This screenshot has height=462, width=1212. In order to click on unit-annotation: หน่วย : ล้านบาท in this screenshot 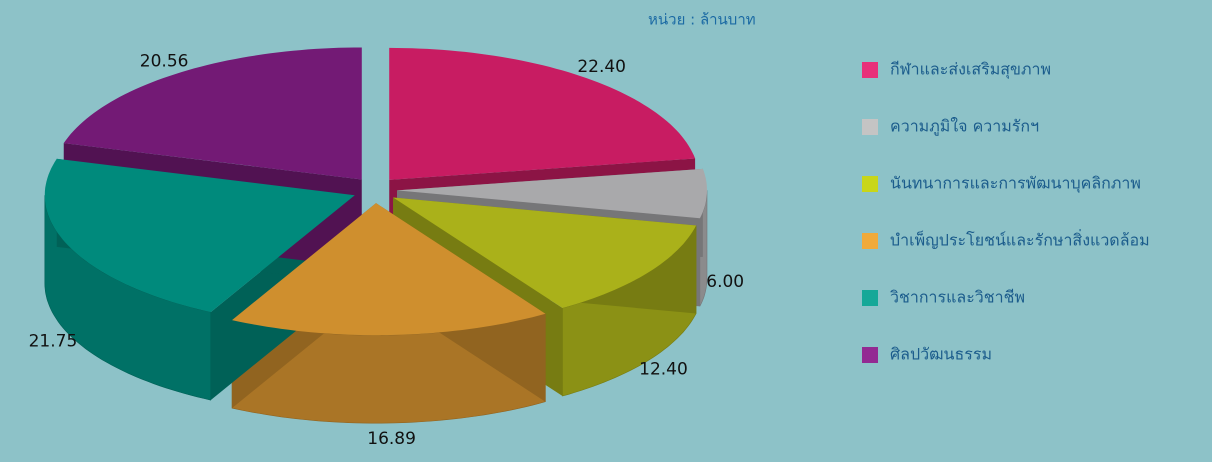, I will do `click(702, 20)`.